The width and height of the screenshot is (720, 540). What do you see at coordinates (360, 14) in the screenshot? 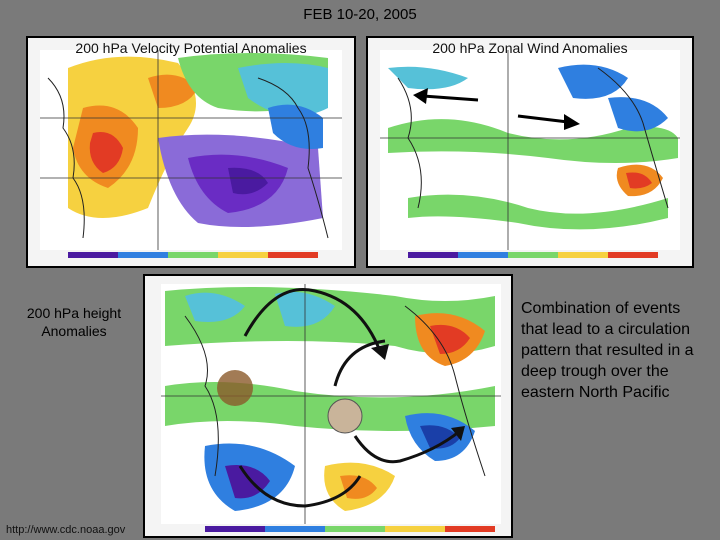
I see `slide-title: FEB 10-20, 2005` at bounding box center [360, 14].